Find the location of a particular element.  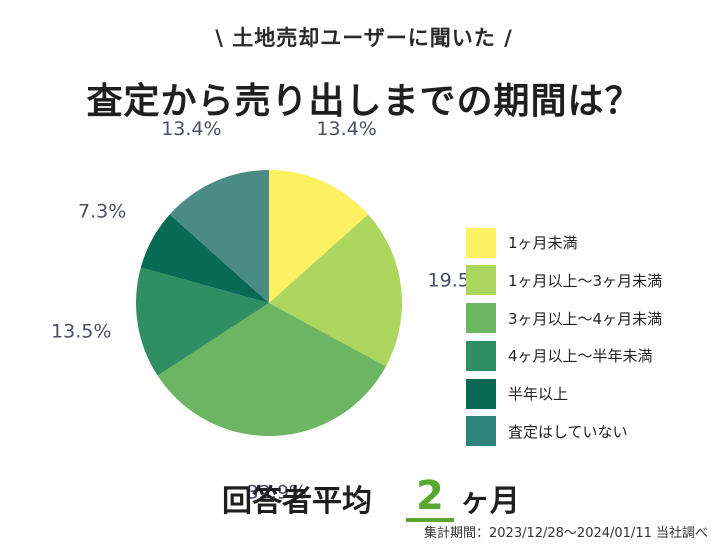

average-unit: ヶ月 is located at coordinates (489, 501).